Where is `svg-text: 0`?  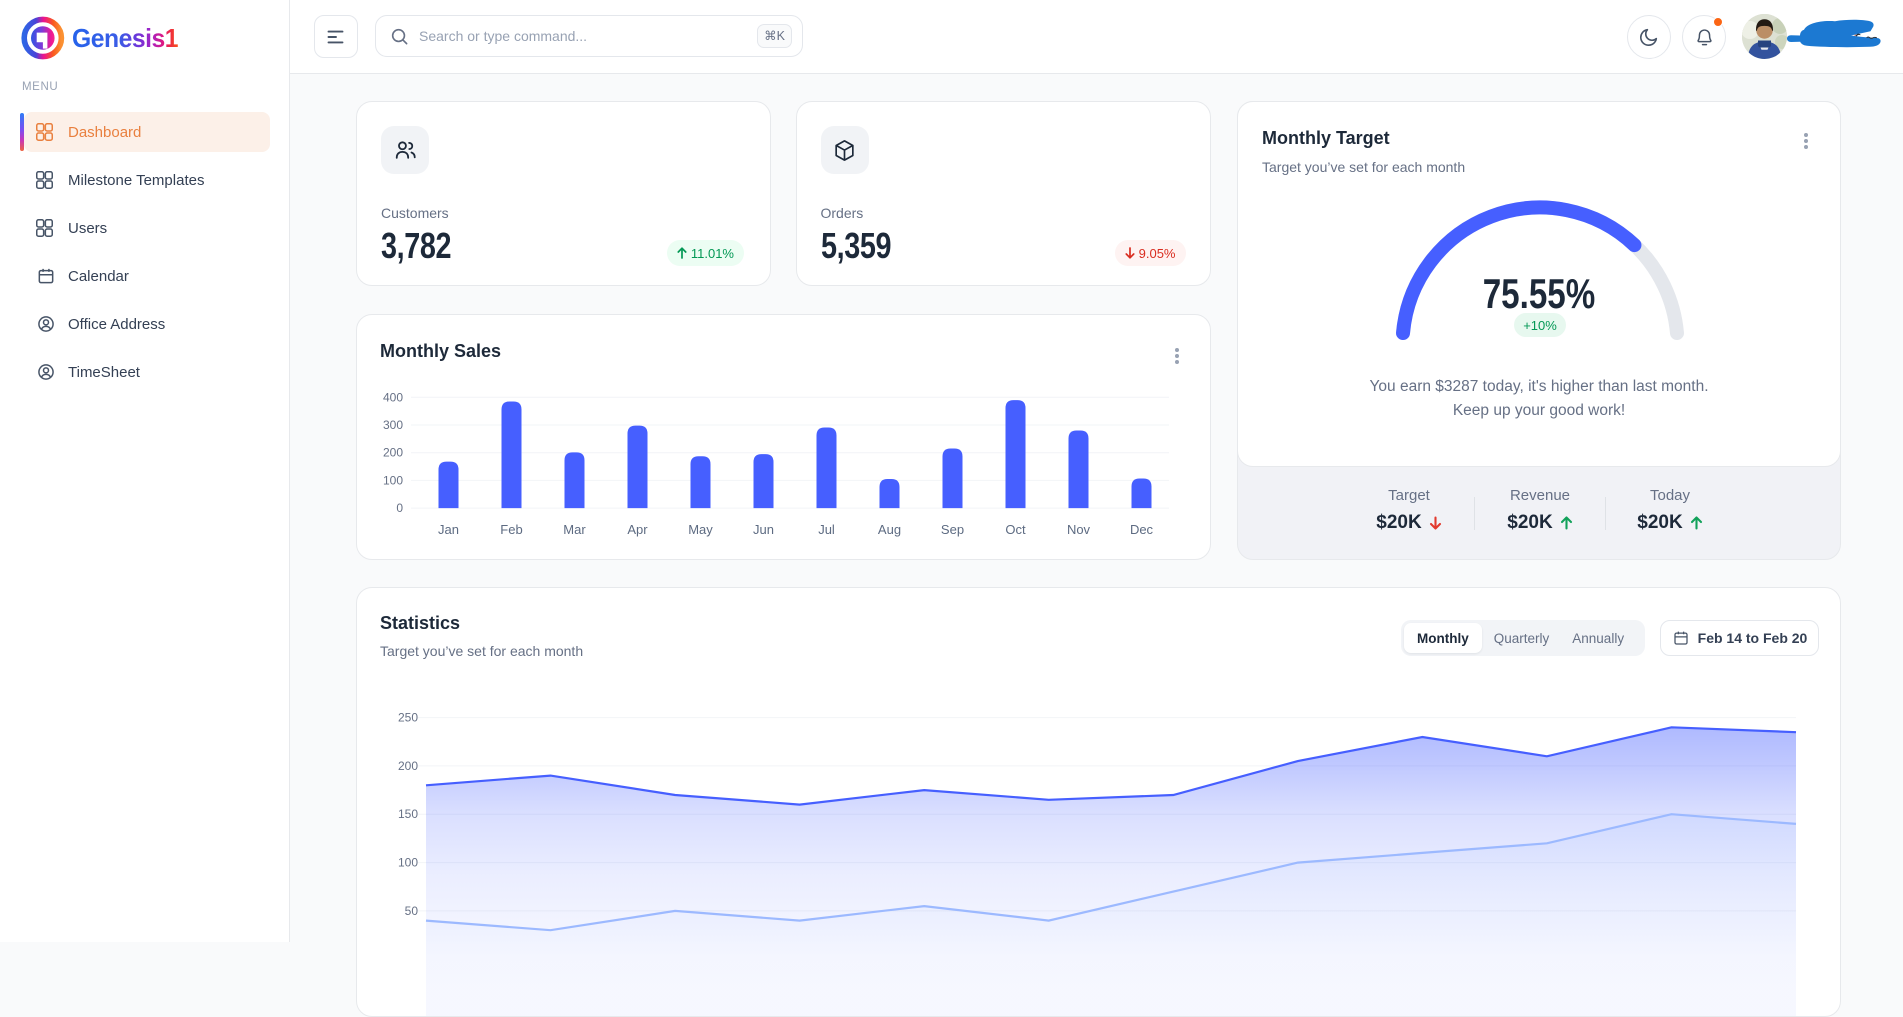
svg-text: 0 is located at coordinates (399, 508).